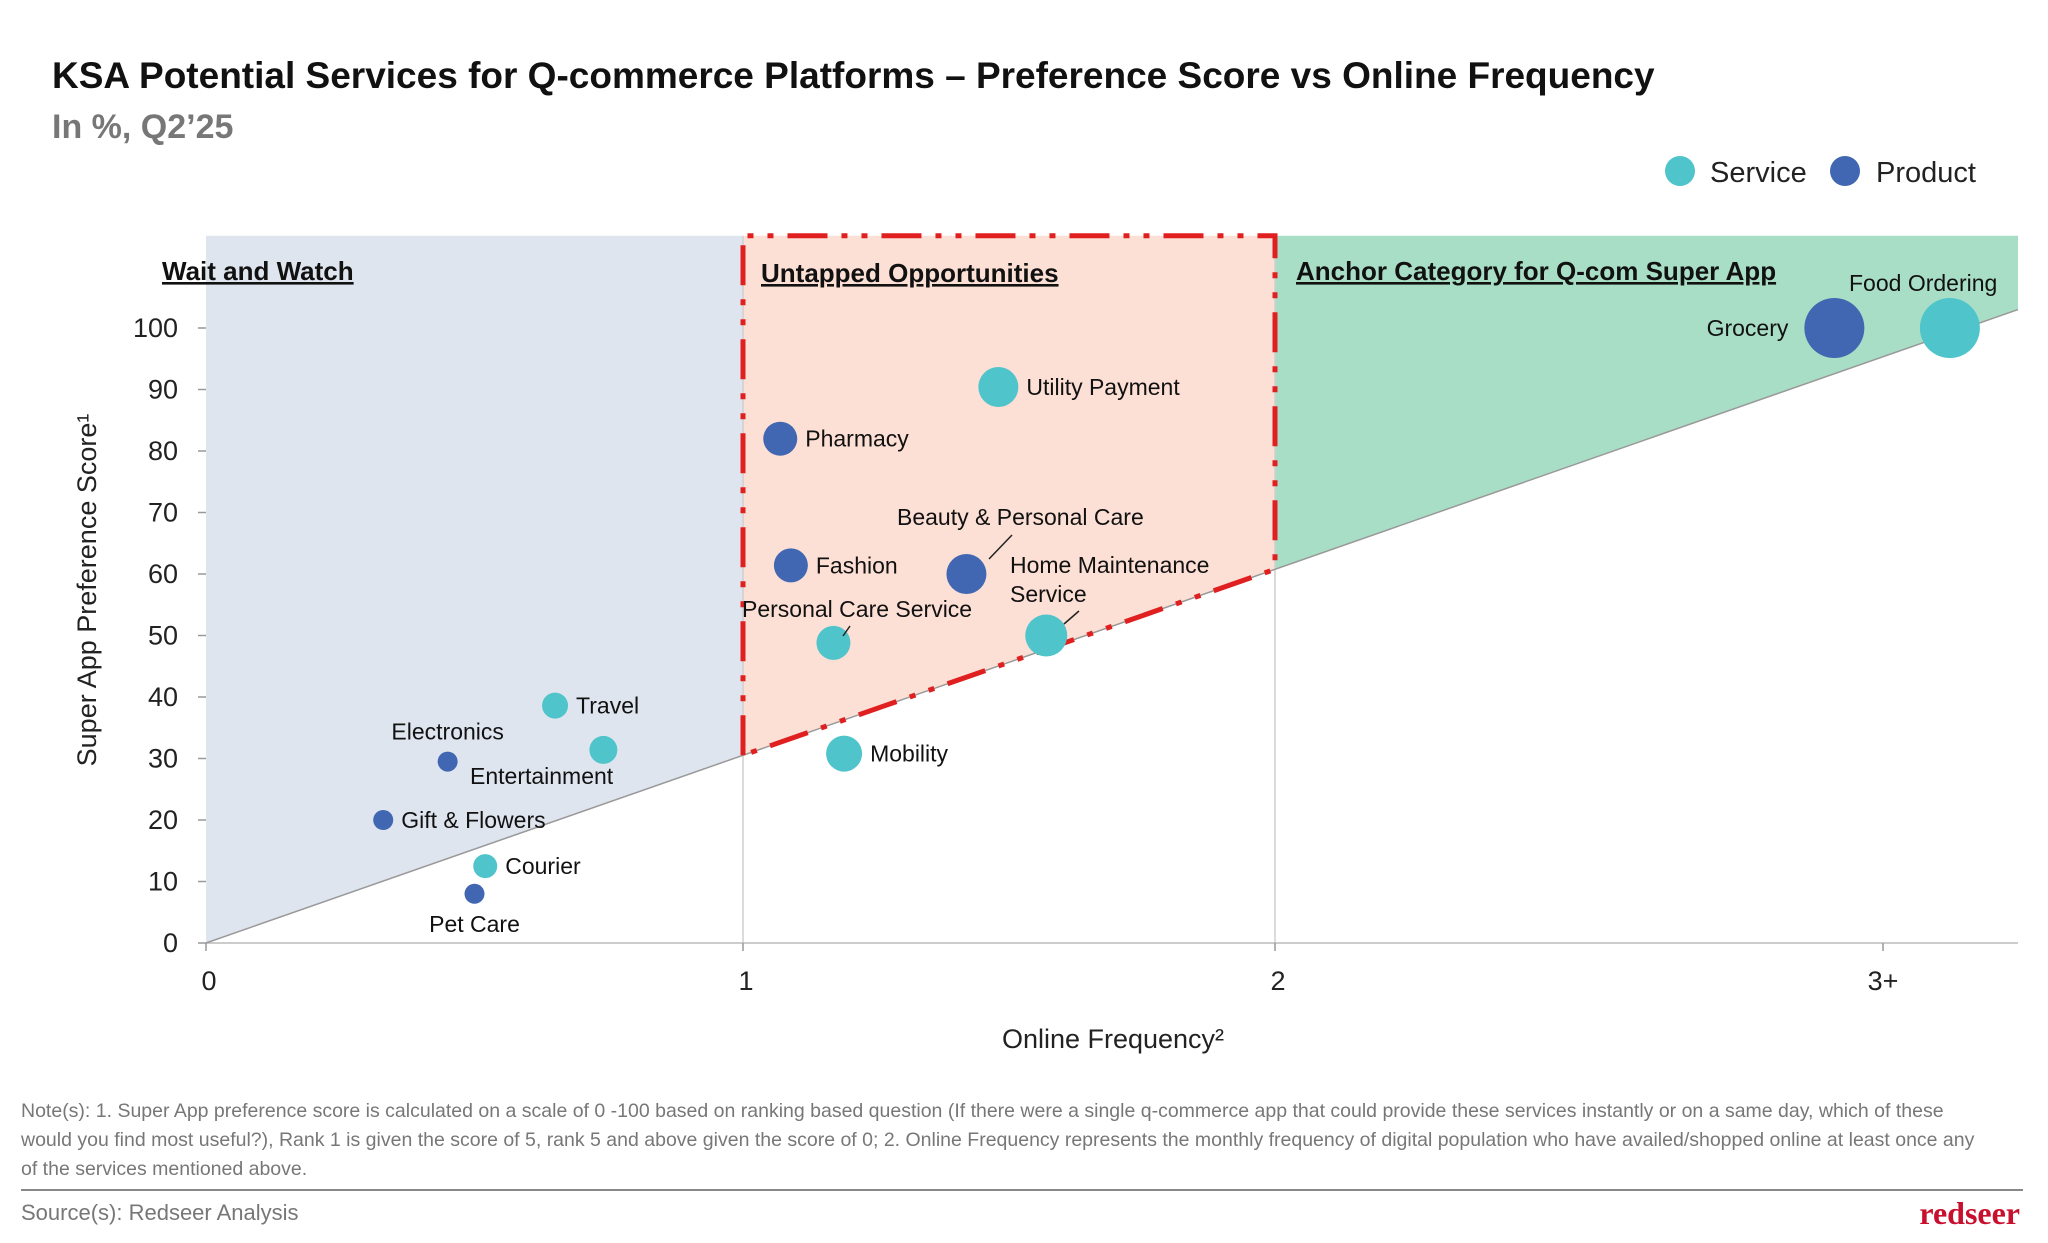 The image size is (2048, 1243). I want to click on data-point-label: Courier, so click(543, 866).